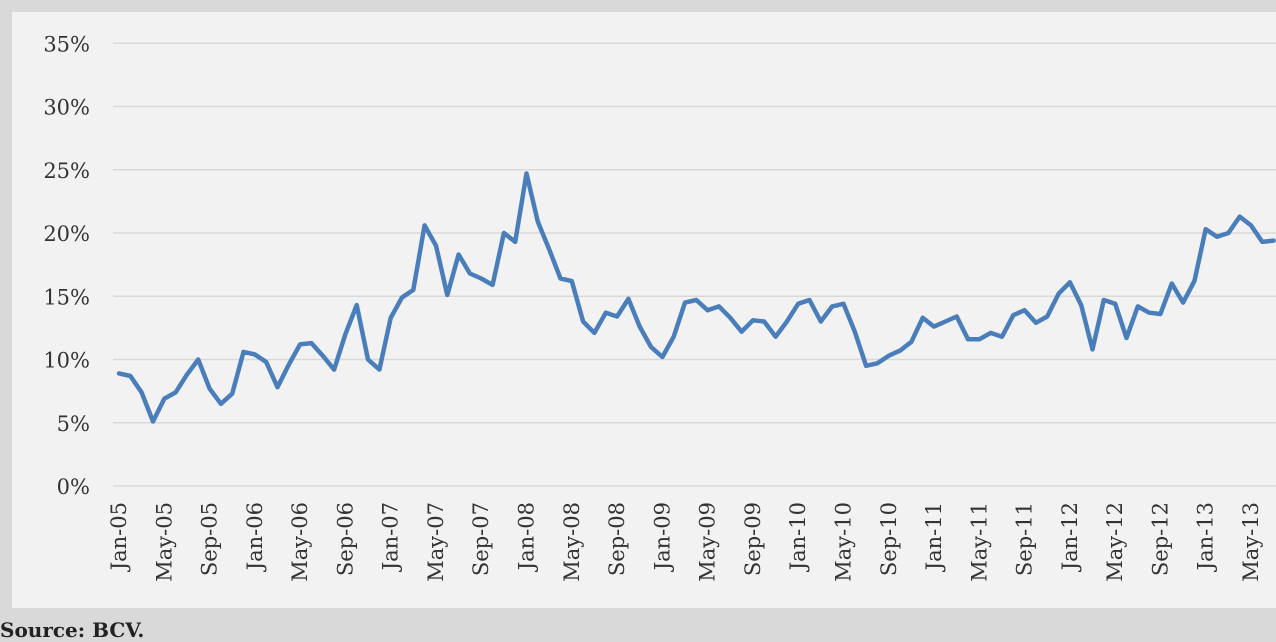 The image size is (1276, 642). Describe the element at coordinates (753, 539) in the screenshot. I see `x-tick-label: Sep-09` at that location.